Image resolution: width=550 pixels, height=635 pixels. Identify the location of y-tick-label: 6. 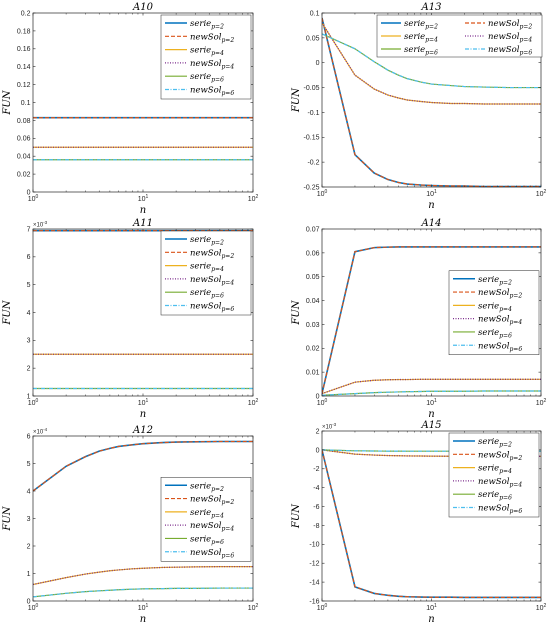
(29, 257).